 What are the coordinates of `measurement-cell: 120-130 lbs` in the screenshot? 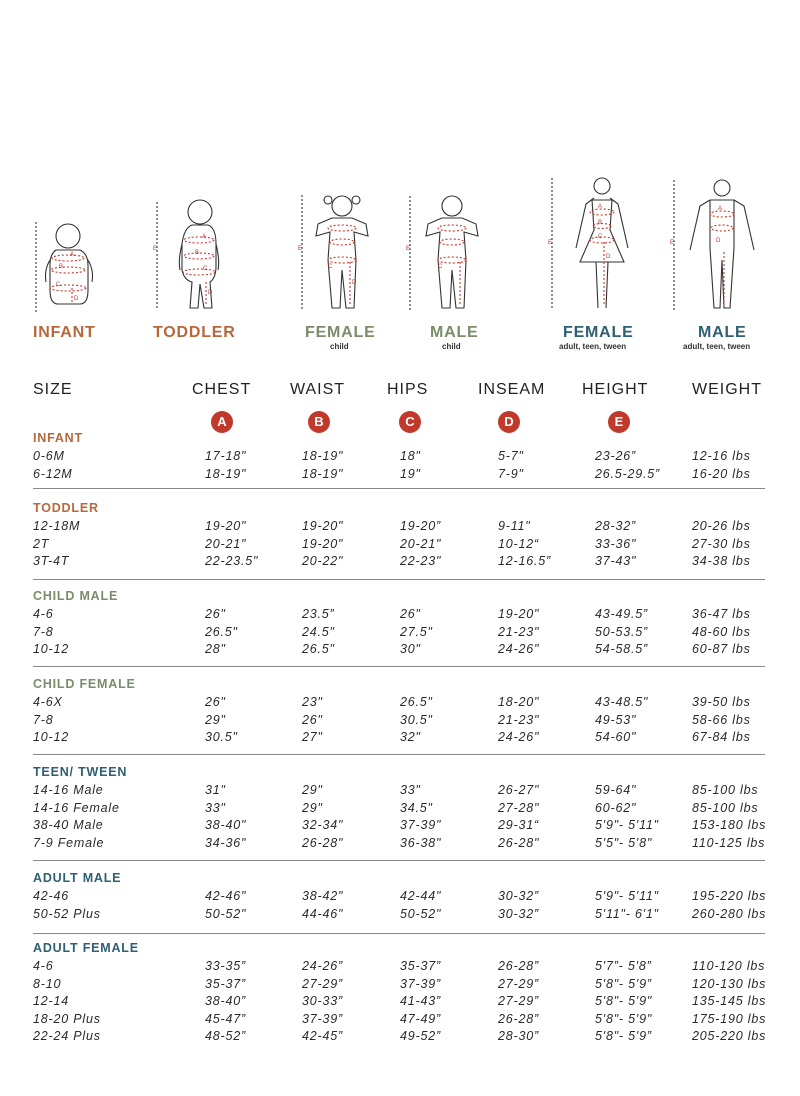 It's located at (729, 983).